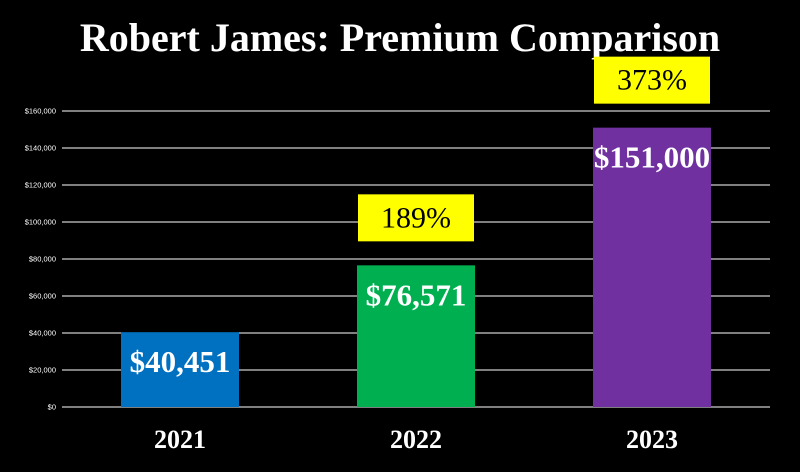 The height and width of the screenshot is (472, 800). I want to click on x-axis-category-labels: 2021 2022 2023, so click(416, 439).